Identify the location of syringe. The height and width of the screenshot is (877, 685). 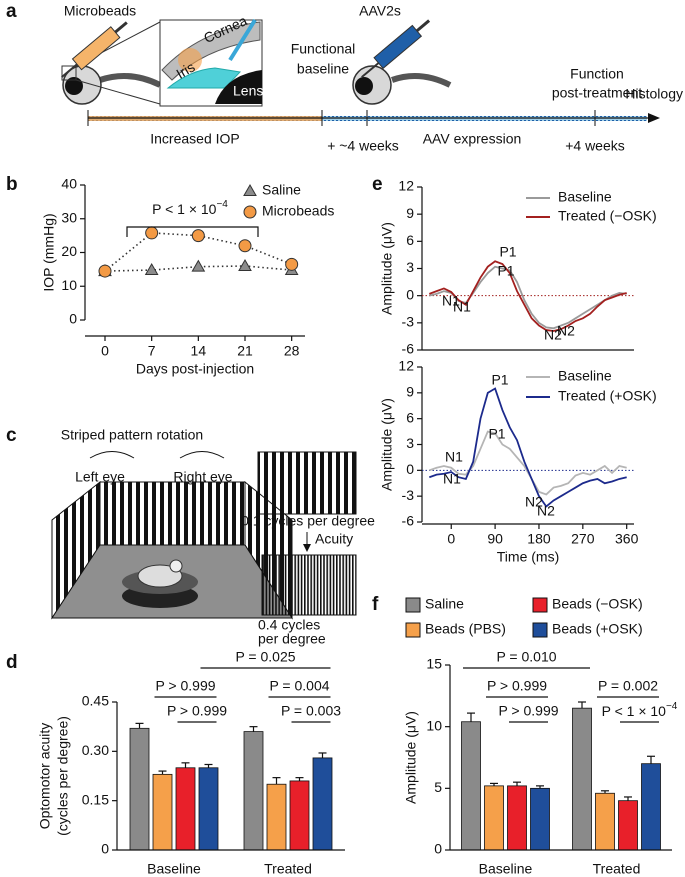
(94, 49).